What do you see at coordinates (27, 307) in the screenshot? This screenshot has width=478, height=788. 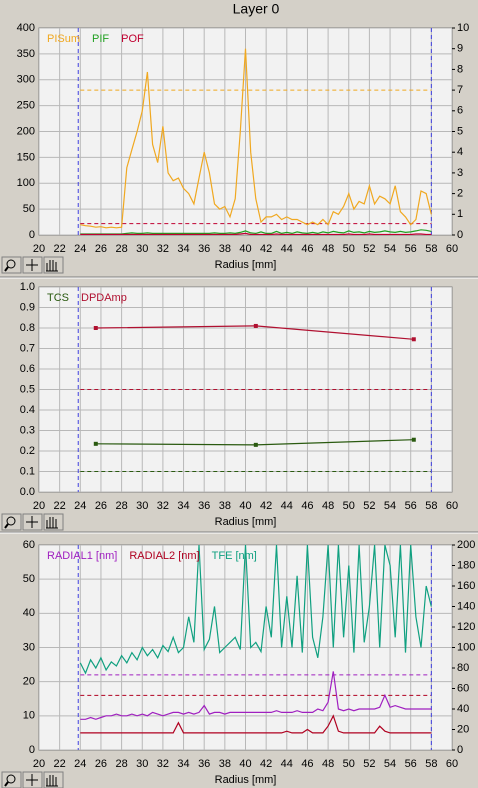 I see `y-tick-label: 0.9` at bounding box center [27, 307].